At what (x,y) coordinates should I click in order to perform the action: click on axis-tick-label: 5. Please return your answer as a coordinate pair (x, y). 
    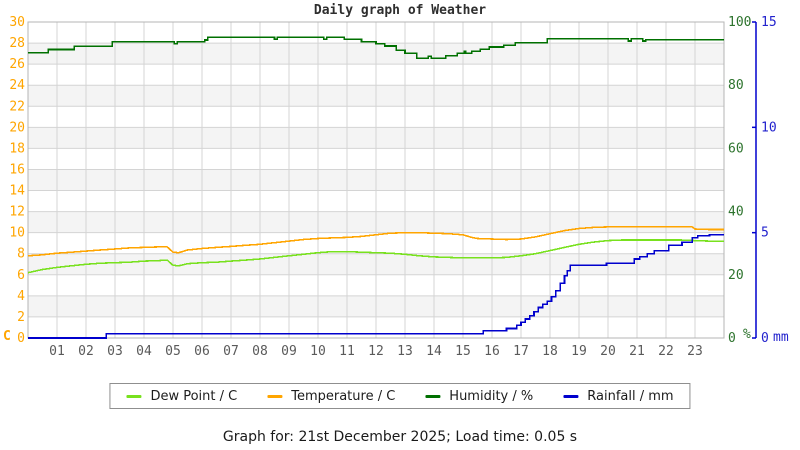
    Looking at the image, I should click on (765, 233).